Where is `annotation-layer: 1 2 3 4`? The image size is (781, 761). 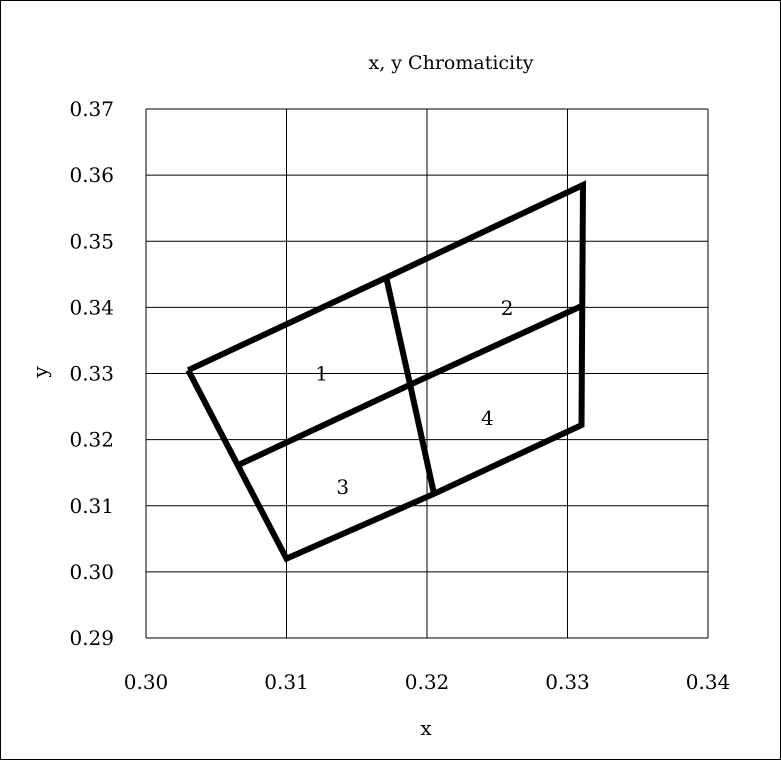
annotation-layer: 1 2 3 4 is located at coordinates (414, 397).